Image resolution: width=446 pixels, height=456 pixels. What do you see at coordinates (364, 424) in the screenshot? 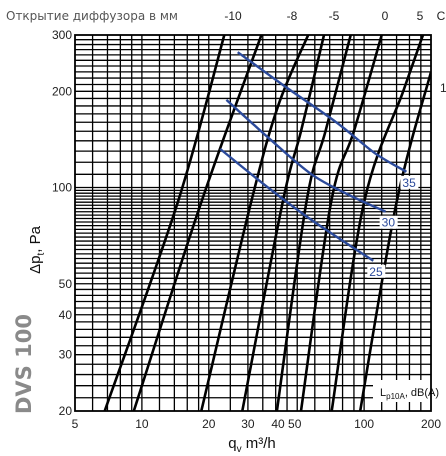
I see `x-tick-label: 100` at bounding box center [364, 424].